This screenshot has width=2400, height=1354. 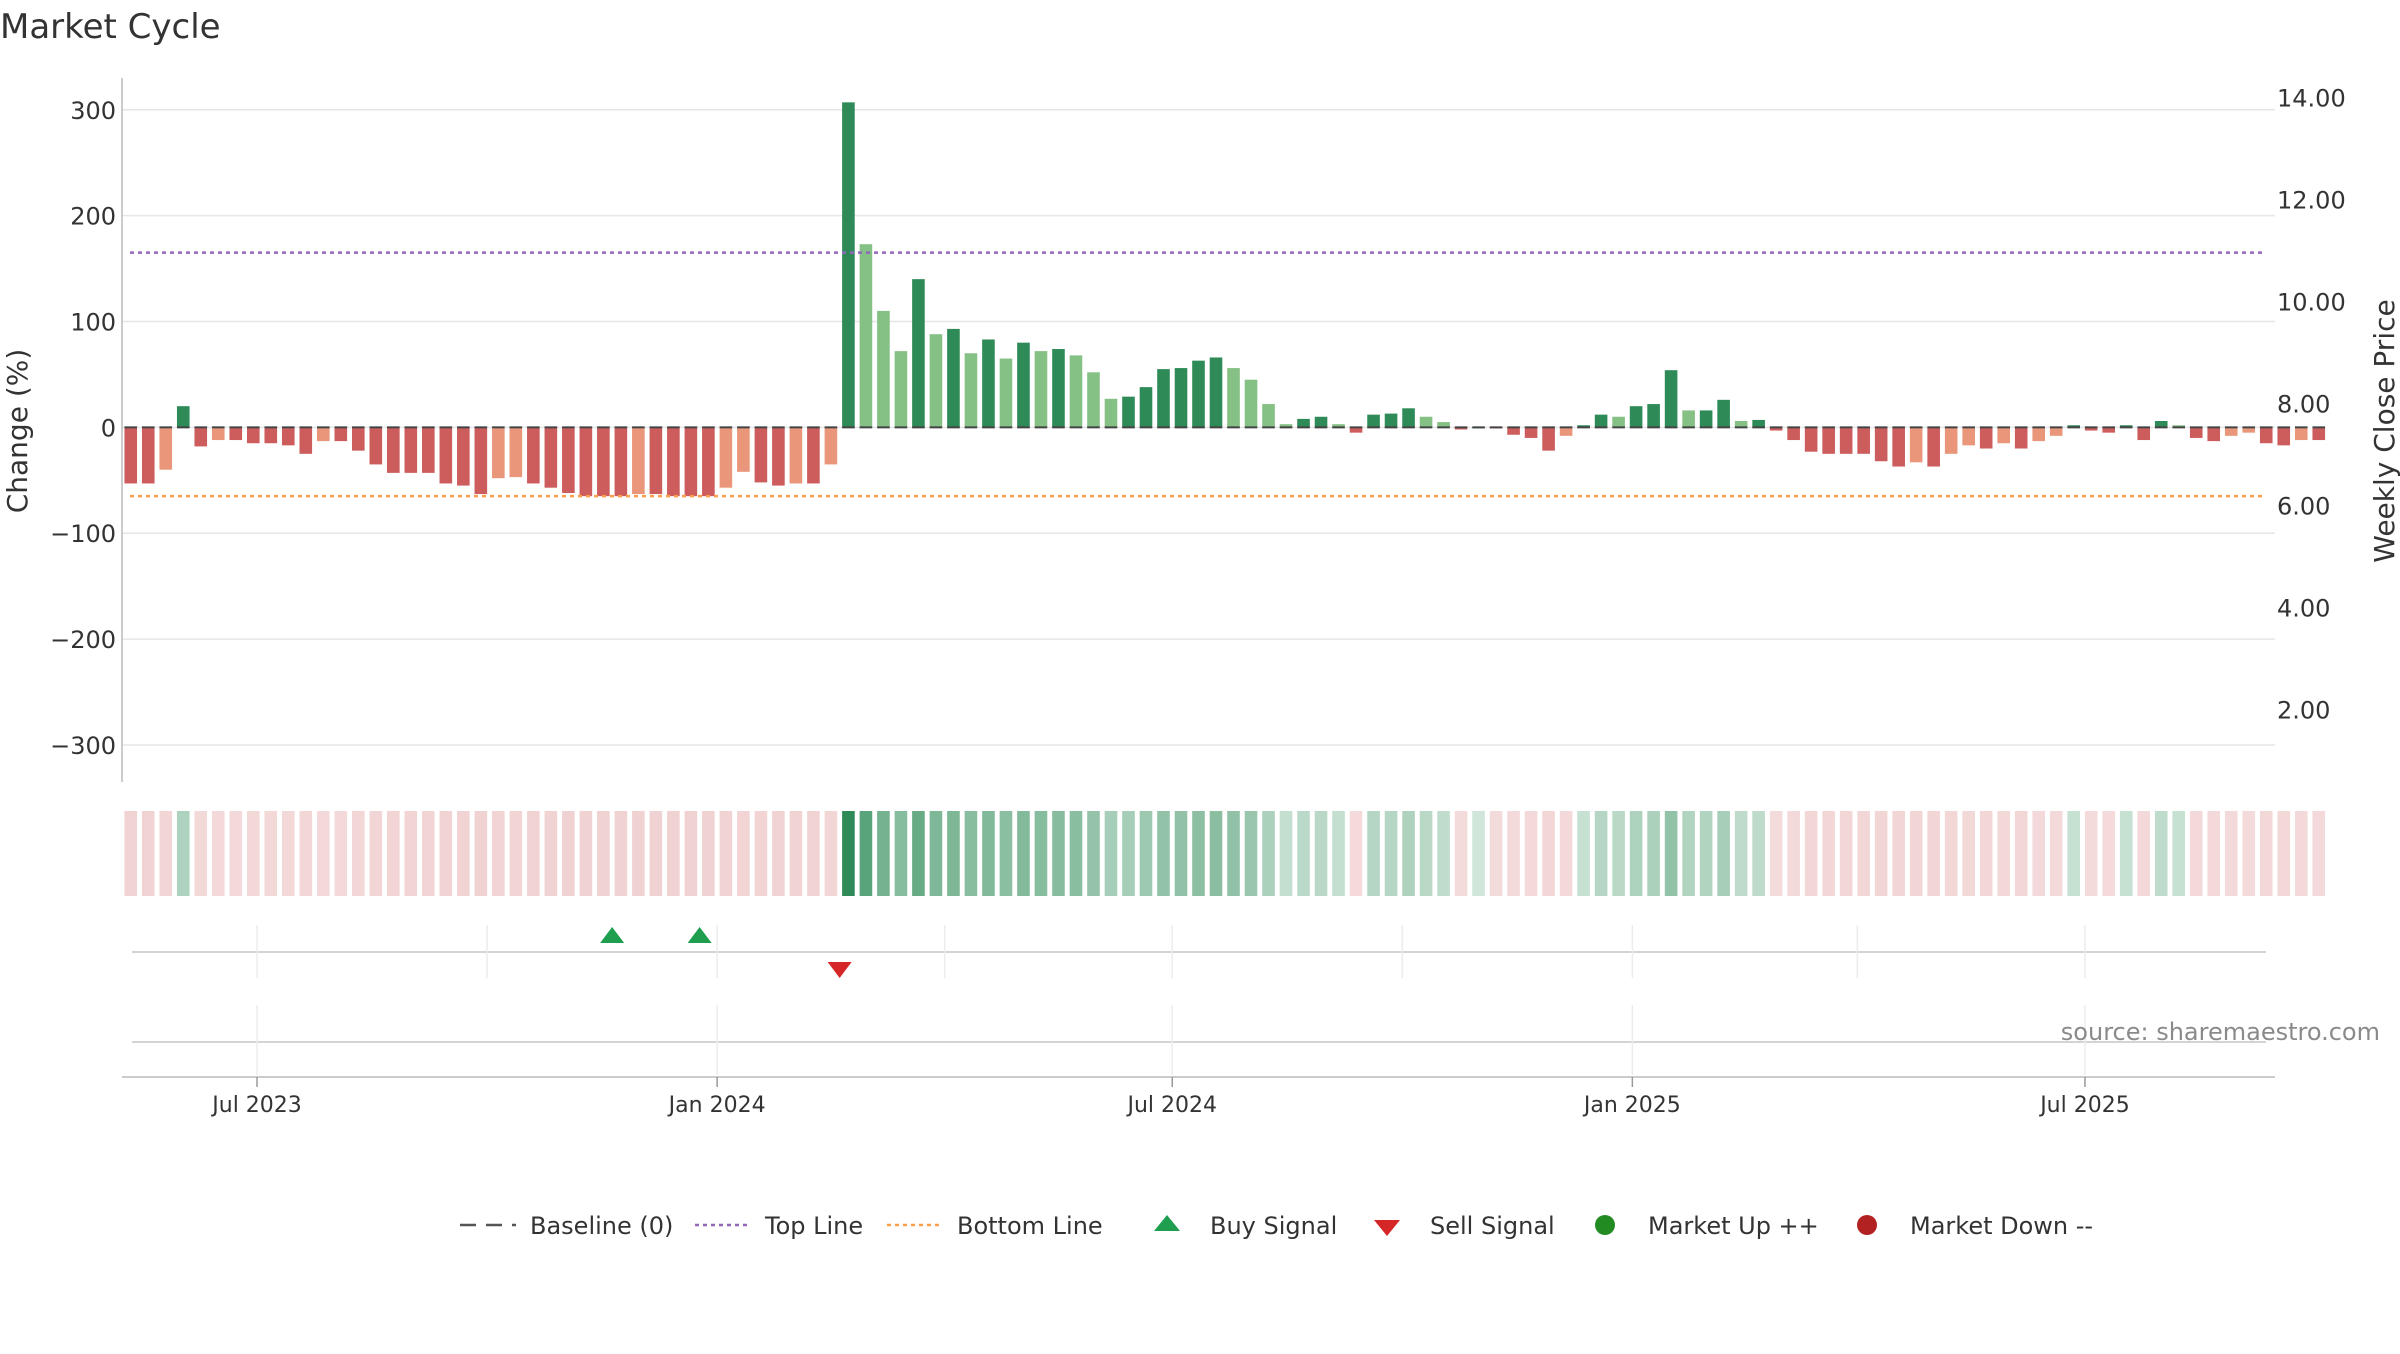 I want to click on y-tick-label-left: 200, so click(x=93, y=217).